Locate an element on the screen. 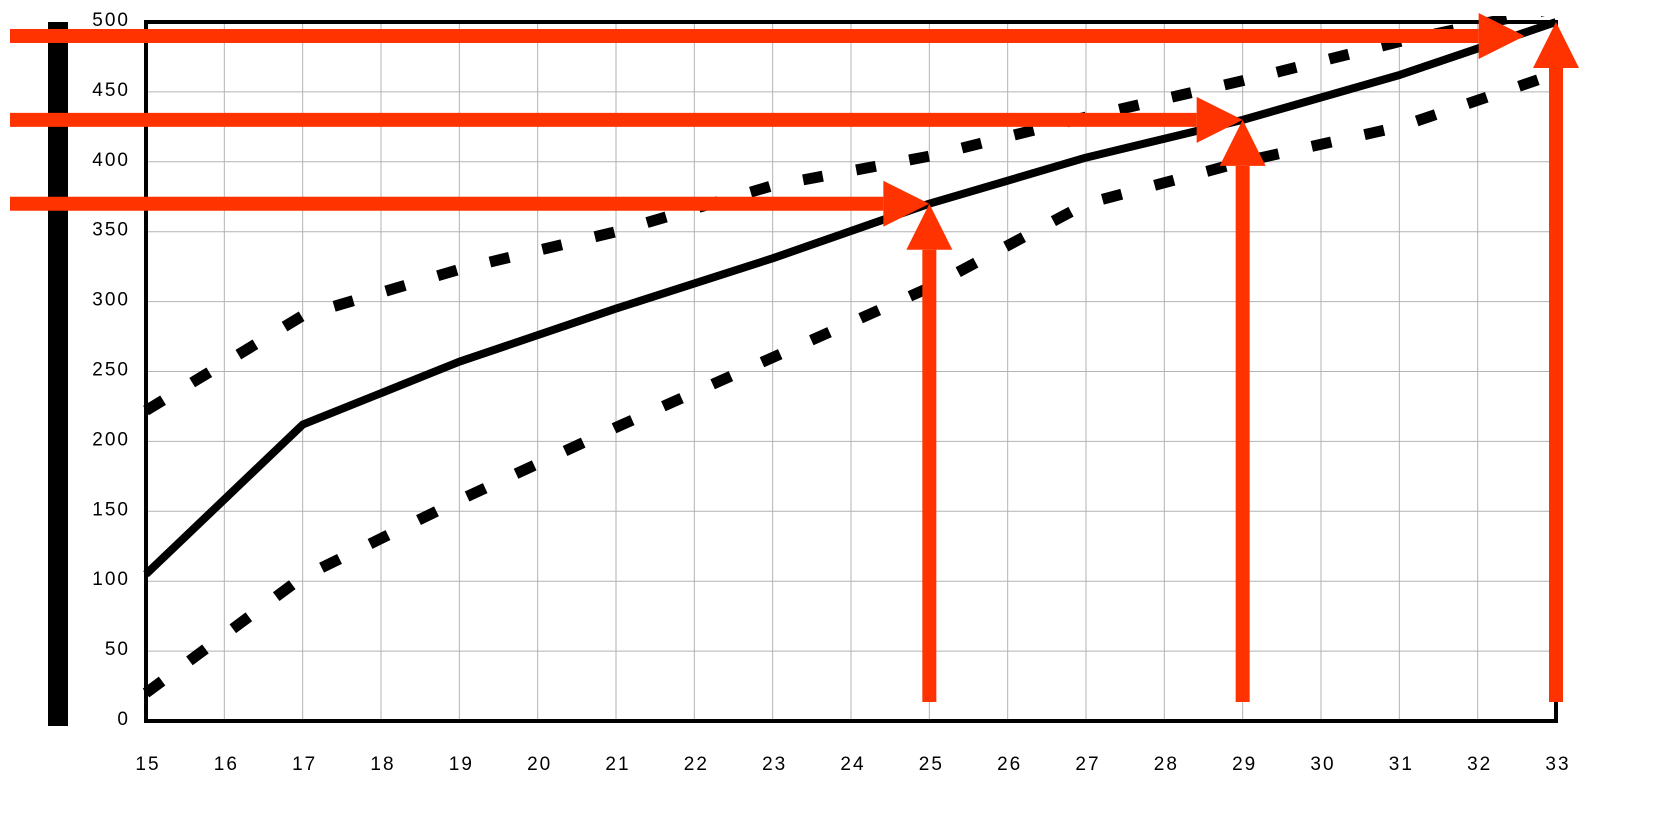 The width and height of the screenshot is (1666, 824). x-tick-label: 25 is located at coordinates (931, 764).